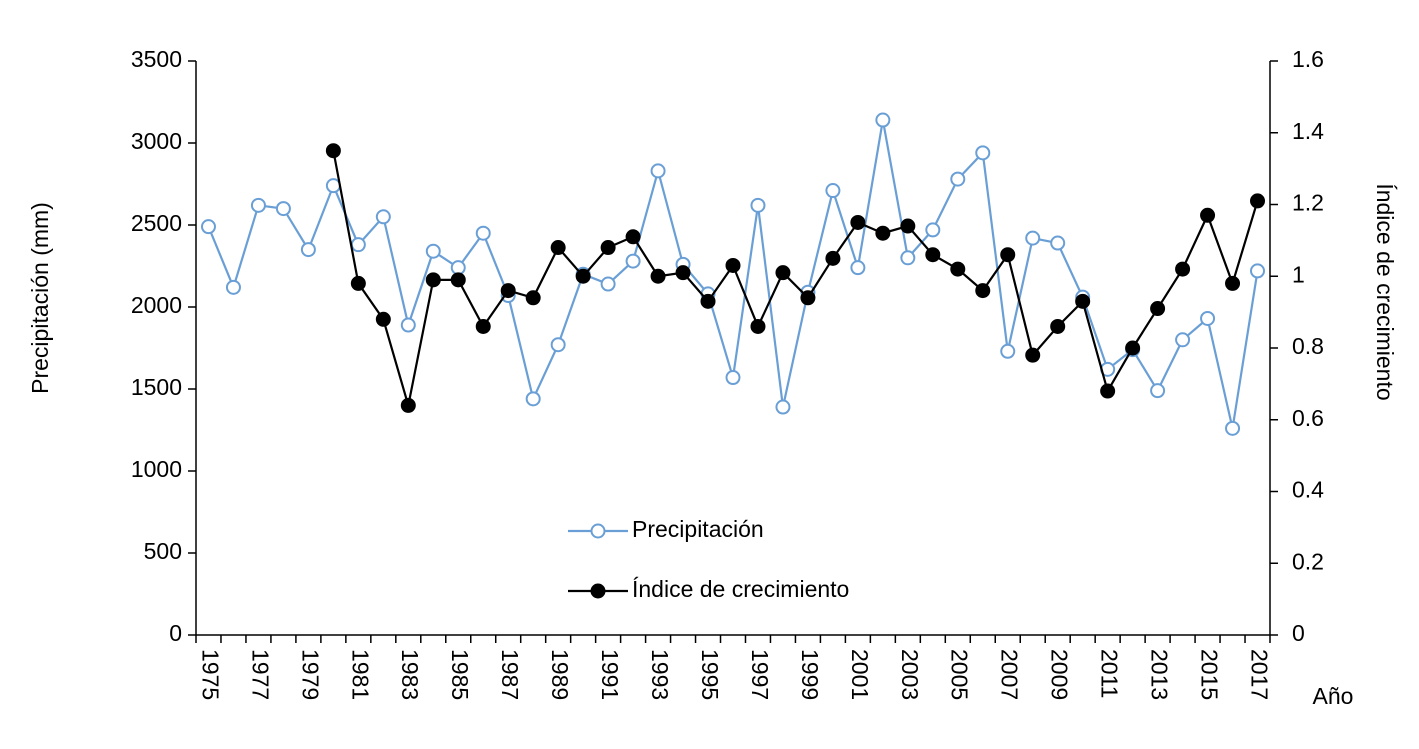 This screenshot has width=1419, height=749. I want to click on x-tick-label: 2001, so click(860, 674).